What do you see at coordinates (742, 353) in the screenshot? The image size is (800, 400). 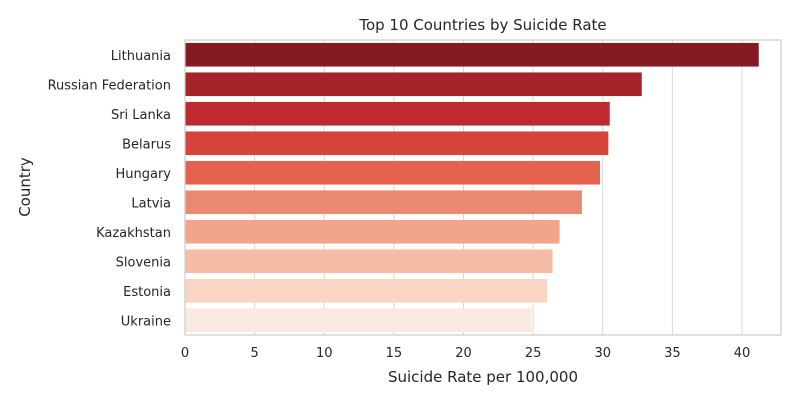 I see `x-tick-label: 40` at bounding box center [742, 353].